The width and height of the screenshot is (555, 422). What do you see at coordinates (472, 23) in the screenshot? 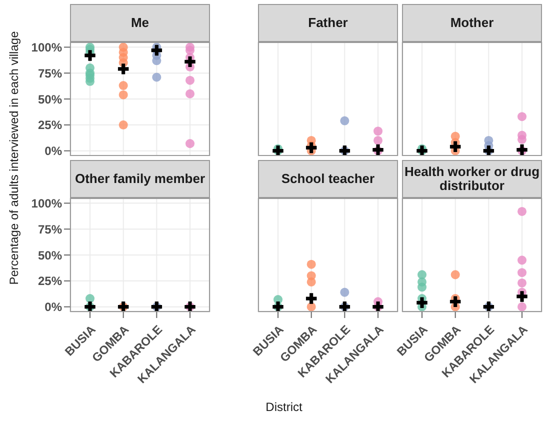
I see `chart-title: Mother` at bounding box center [472, 23].